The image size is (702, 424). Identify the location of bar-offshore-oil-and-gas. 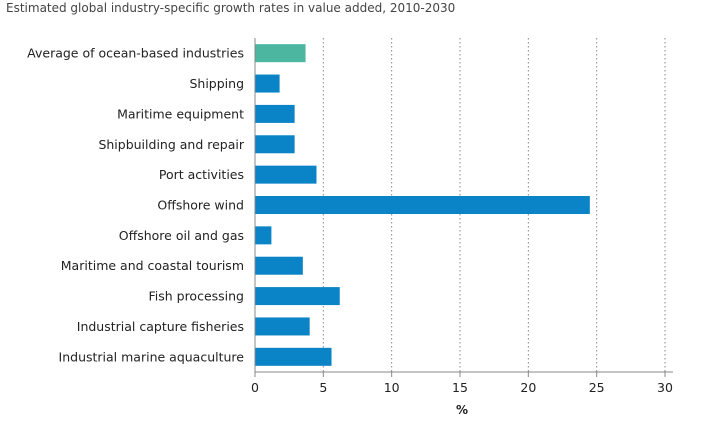
(263, 235).